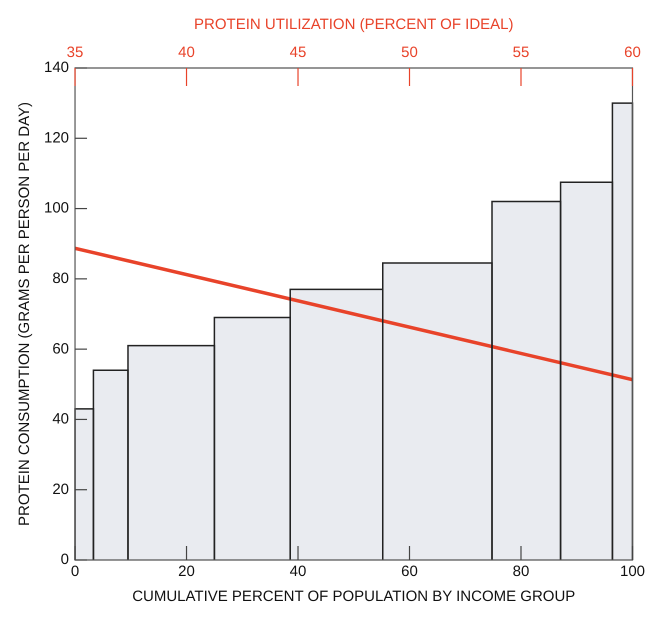 The image size is (656, 622). What do you see at coordinates (57, 67) in the screenshot?
I see `y-tick-label: 140` at bounding box center [57, 67].